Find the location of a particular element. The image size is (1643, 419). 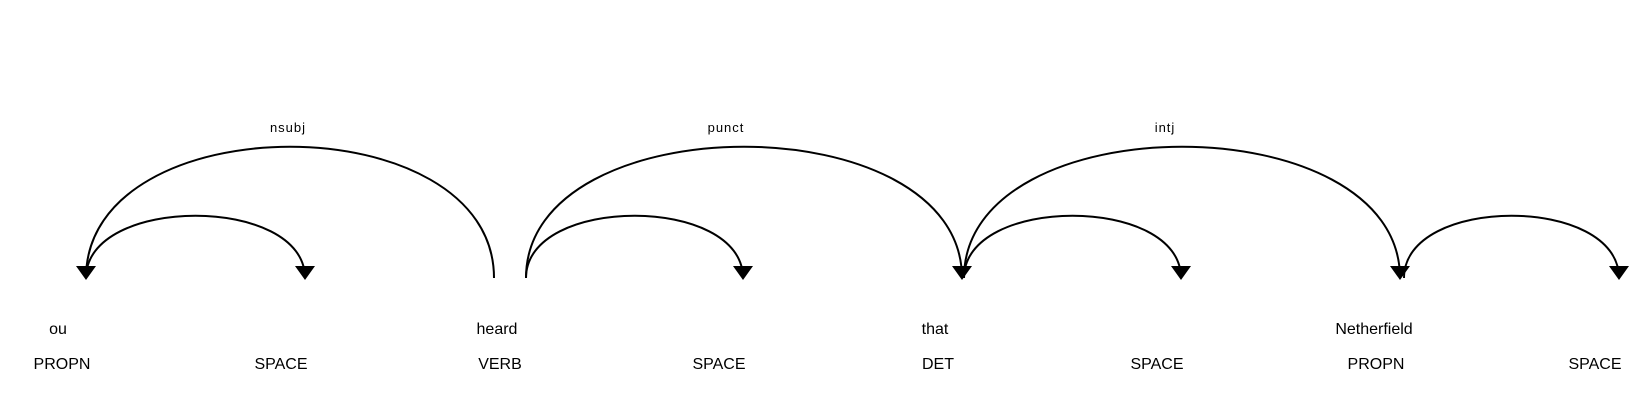

token-word: Netherfield is located at coordinates (1373, 329).